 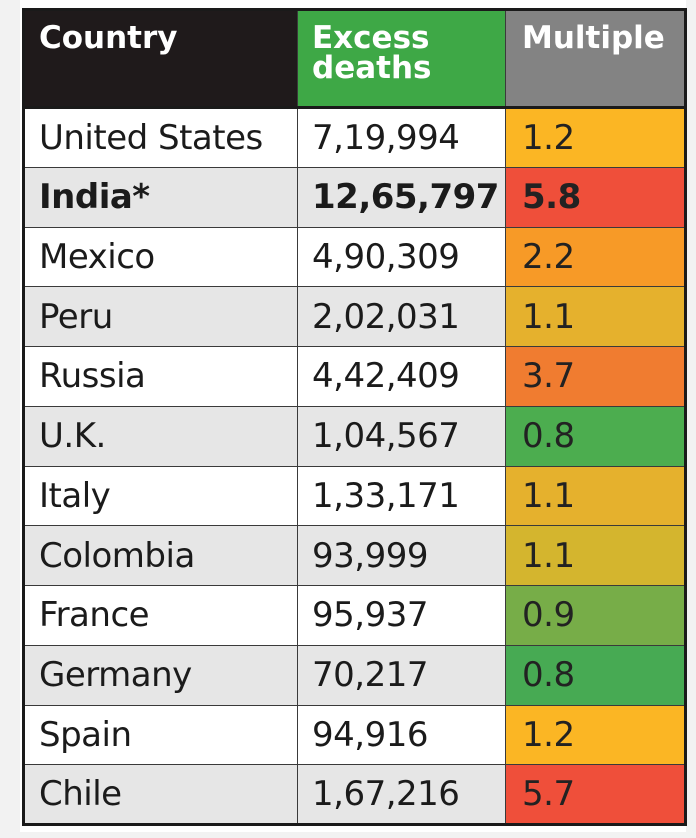 I want to click on country-cell: Peru, so click(x=160, y=316).